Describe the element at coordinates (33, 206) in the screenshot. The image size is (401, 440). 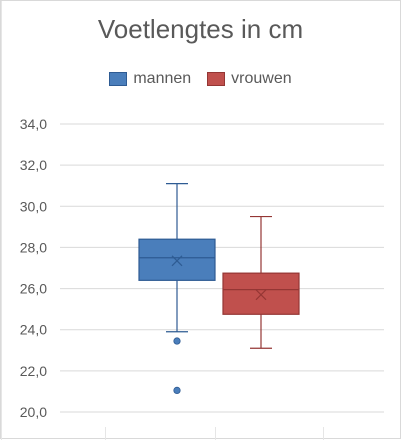
I see `y-tick-label: 30,0` at that location.